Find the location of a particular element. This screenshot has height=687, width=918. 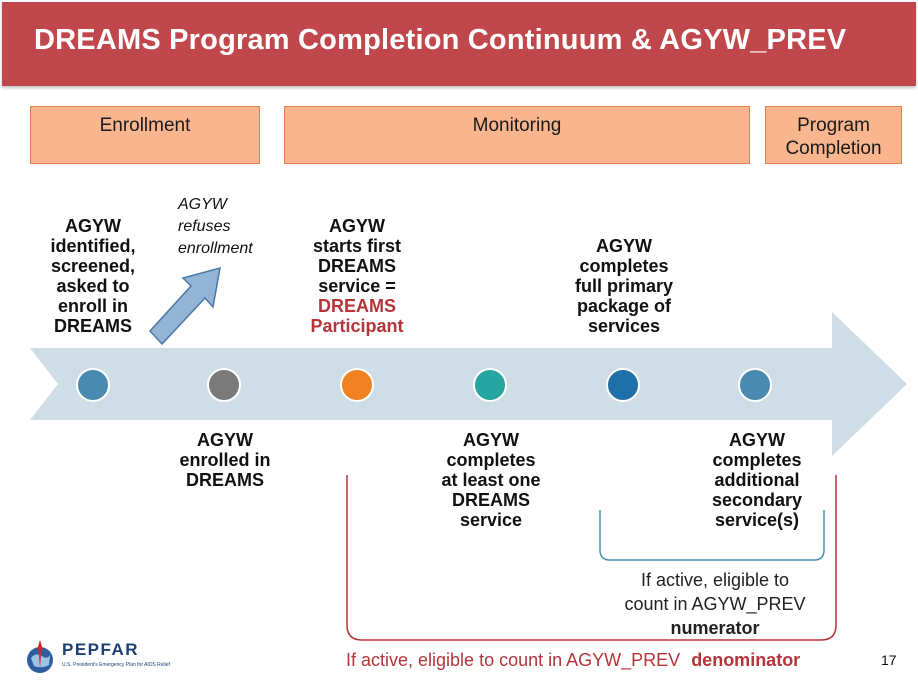

pepfar-emblem-icon is located at coordinates (40, 656).